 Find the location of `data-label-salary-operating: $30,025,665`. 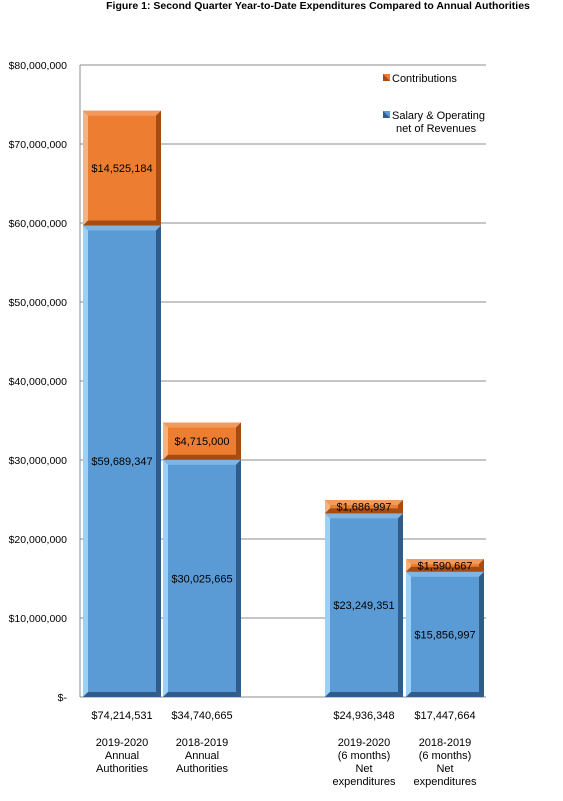

data-label-salary-operating: $30,025,665 is located at coordinates (201, 579).